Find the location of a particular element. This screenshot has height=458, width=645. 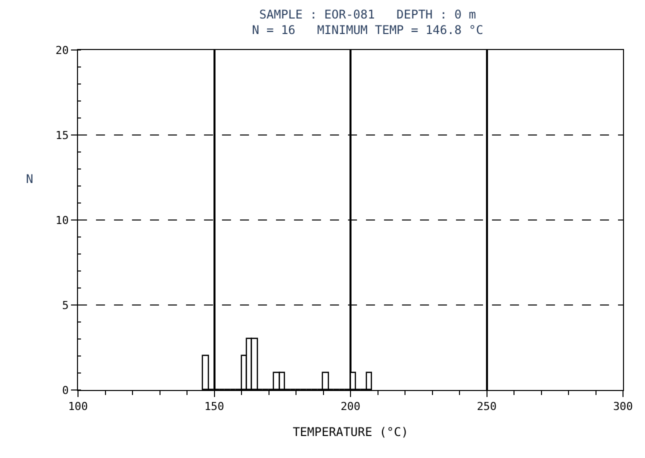

y-tick-label: 20 is located at coordinates (62, 50).